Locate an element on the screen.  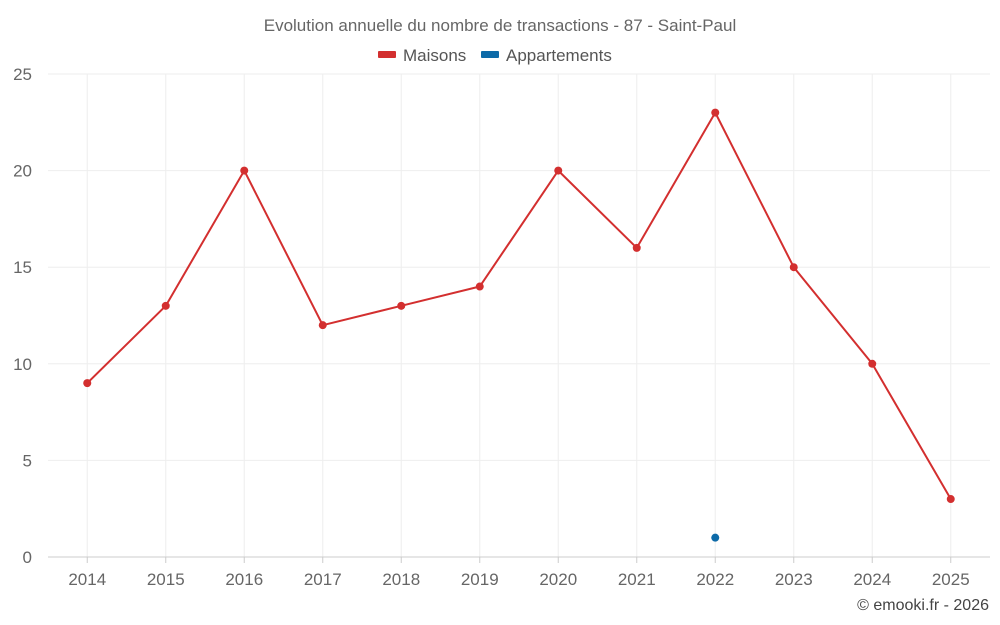
data-point-maisons-2022 is located at coordinates (715, 112).